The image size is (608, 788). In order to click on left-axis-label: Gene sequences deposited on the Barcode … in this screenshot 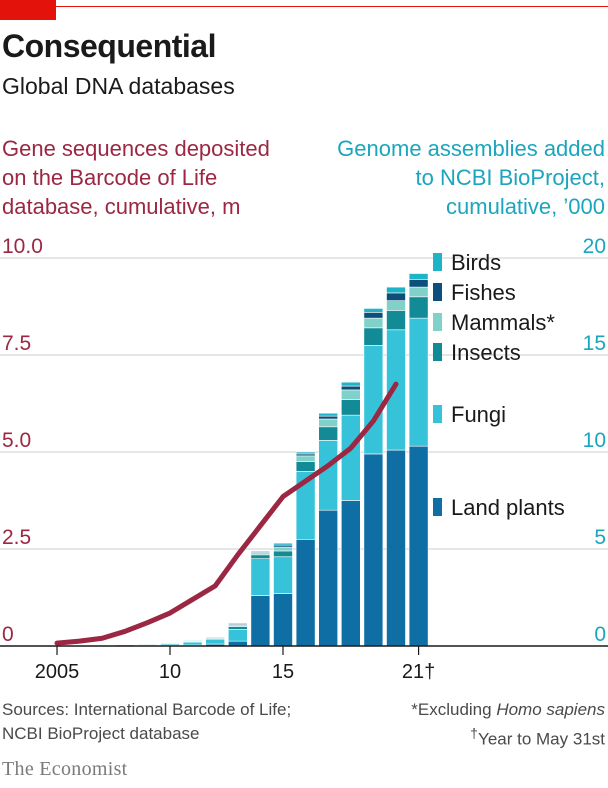, I will do `click(152, 177)`.